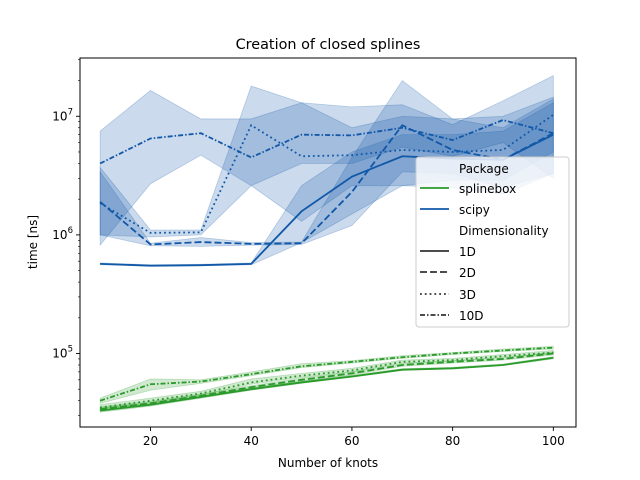  I want to click on legend-dimensionality-title: Dimensionality, so click(504, 231).